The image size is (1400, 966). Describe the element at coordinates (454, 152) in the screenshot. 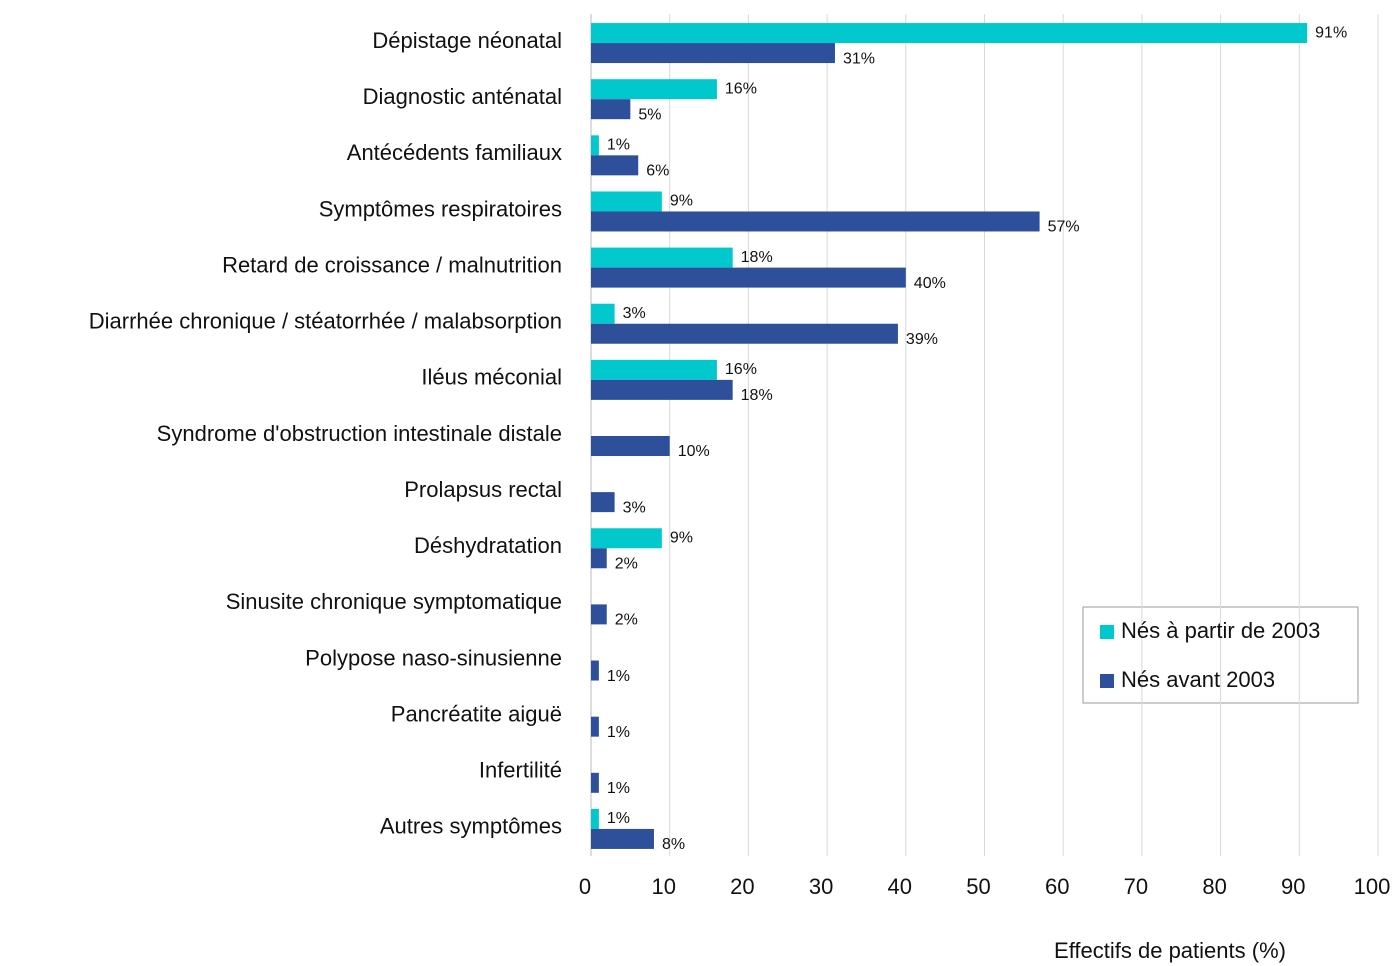

I see `category-label: Antécédents familiaux` at that location.